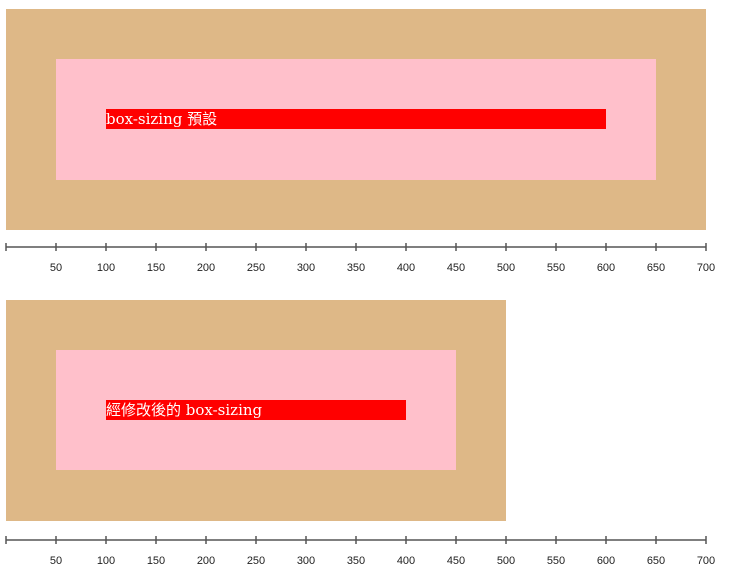 The image size is (744, 581). What do you see at coordinates (456, 266) in the screenshot?
I see `ruler-top-tick-label: 450` at bounding box center [456, 266].